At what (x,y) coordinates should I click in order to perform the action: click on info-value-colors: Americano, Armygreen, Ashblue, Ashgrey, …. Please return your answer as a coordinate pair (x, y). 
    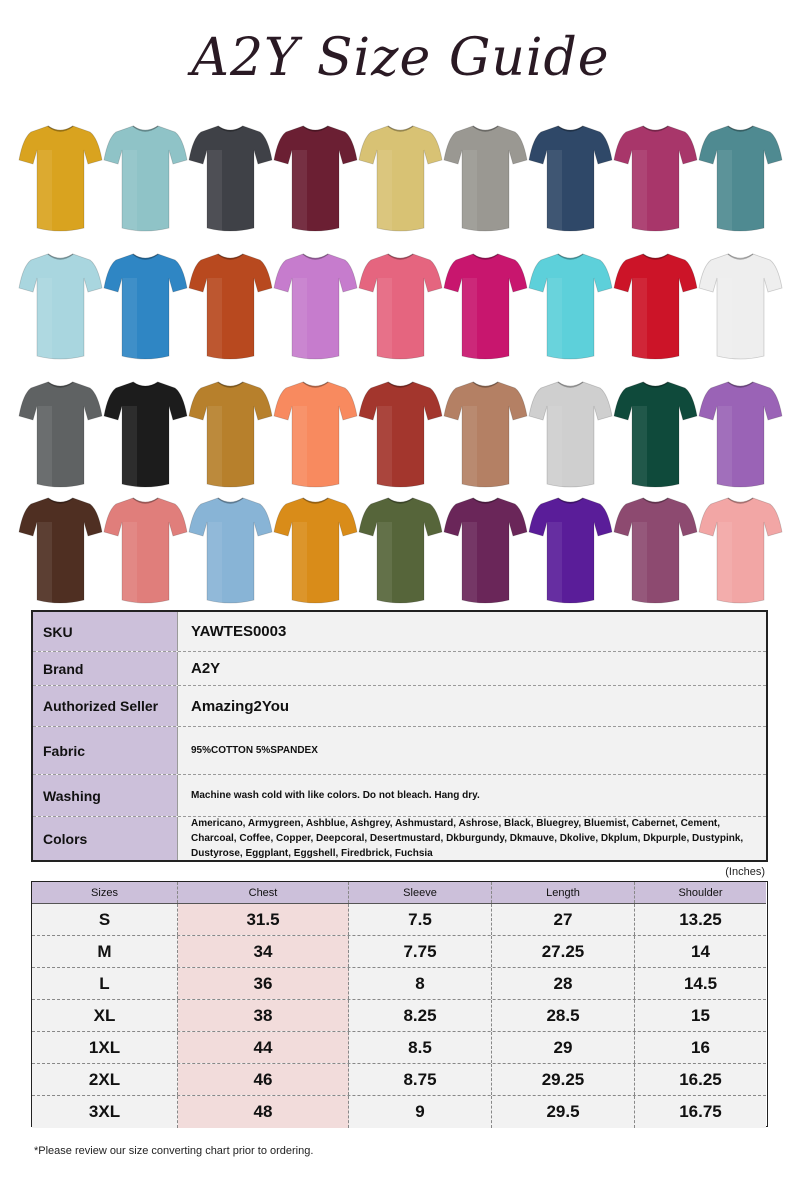
    Looking at the image, I should click on (467, 838).